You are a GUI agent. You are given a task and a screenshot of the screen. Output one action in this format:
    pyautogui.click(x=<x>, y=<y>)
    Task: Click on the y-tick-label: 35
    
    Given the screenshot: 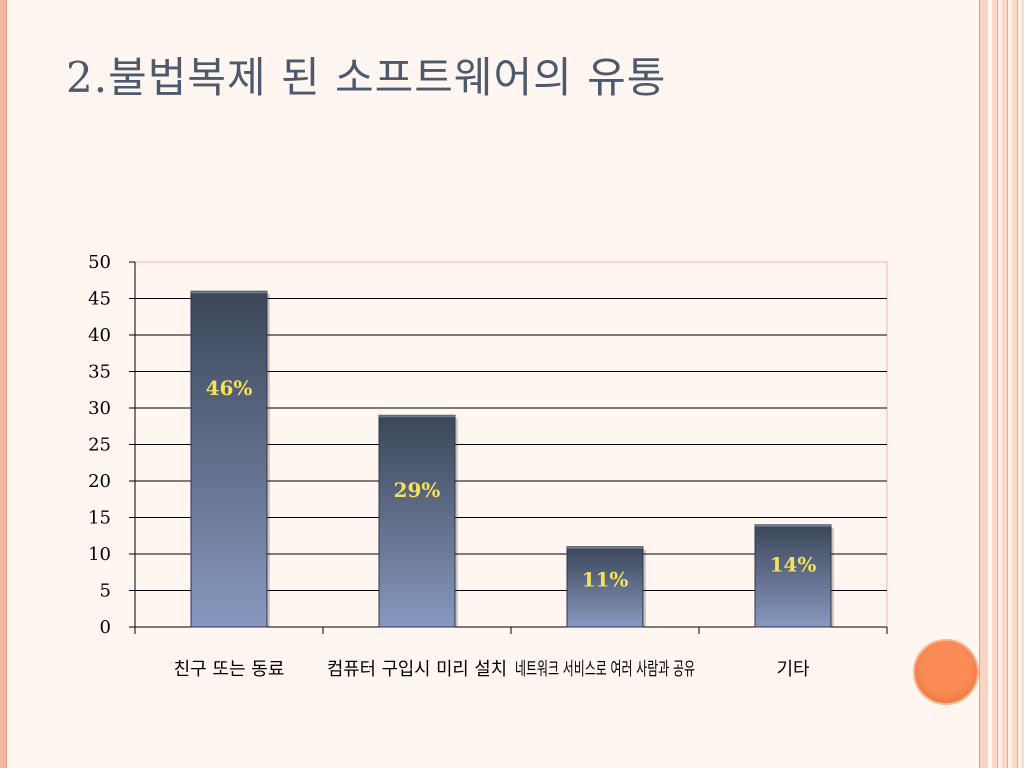 What is the action you would take?
    pyautogui.click(x=99, y=372)
    